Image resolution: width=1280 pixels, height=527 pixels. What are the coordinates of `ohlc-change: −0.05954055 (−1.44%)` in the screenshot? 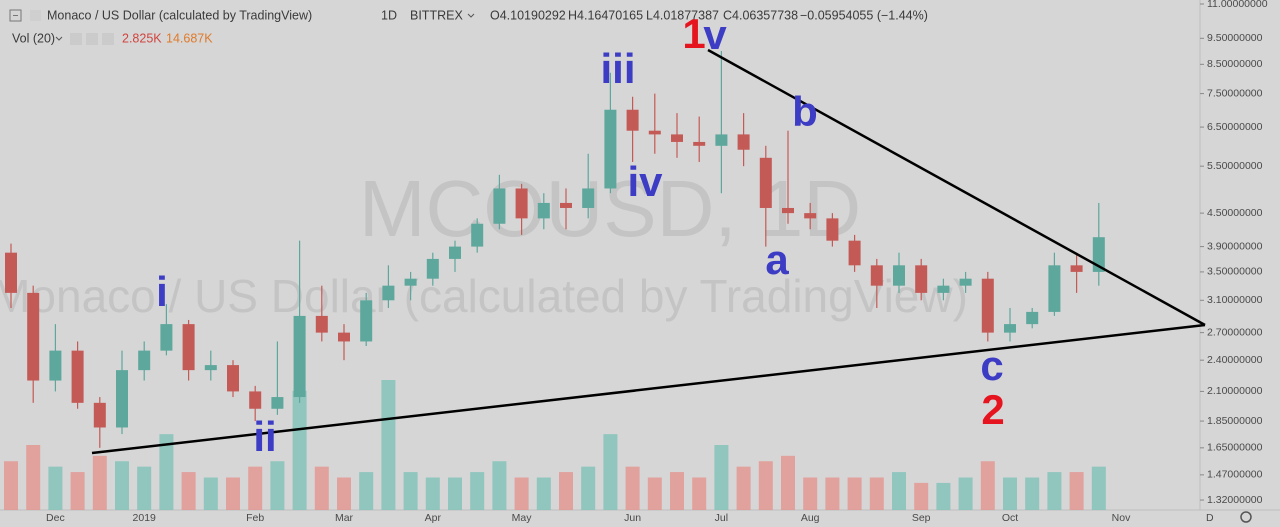 It's located at (864, 15).